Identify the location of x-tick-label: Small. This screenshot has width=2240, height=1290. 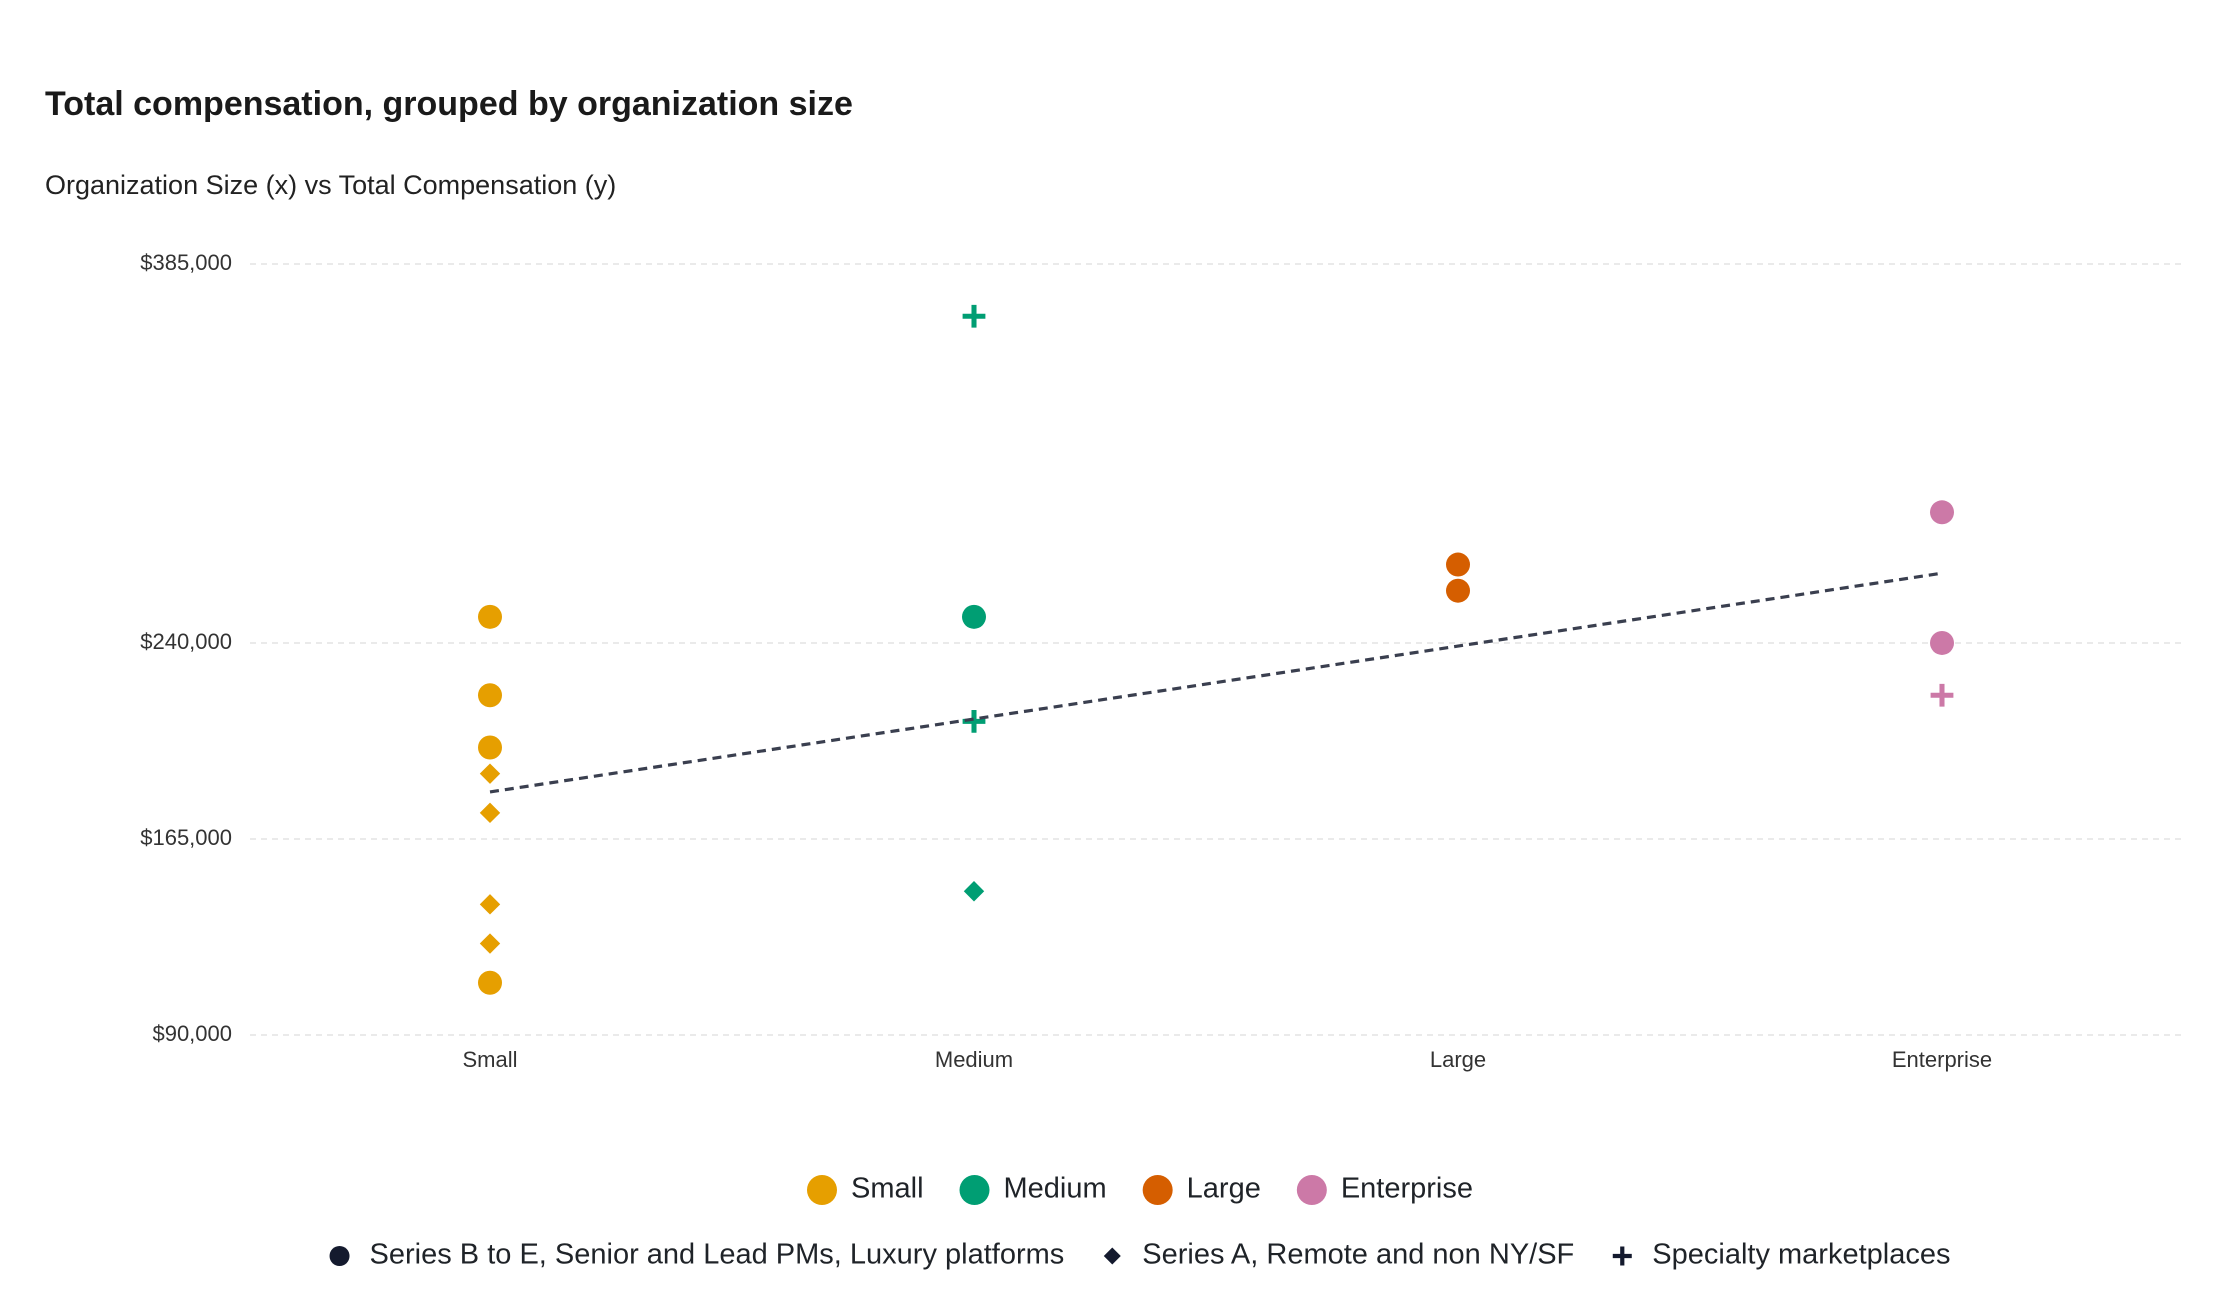
(489, 1059).